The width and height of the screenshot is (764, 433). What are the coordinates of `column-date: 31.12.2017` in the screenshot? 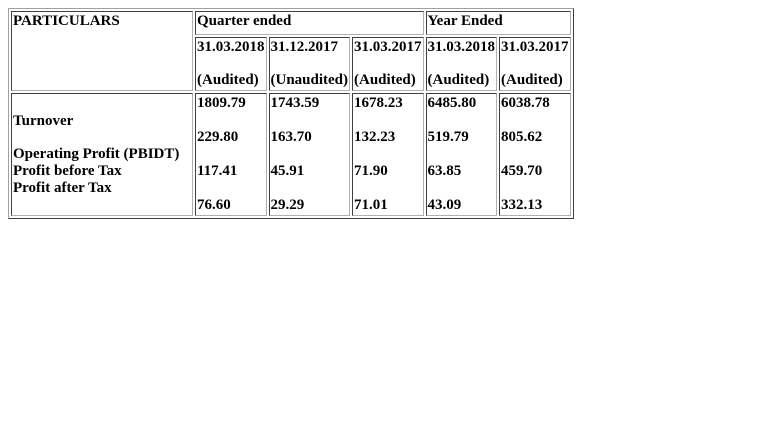 It's located at (304, 47).